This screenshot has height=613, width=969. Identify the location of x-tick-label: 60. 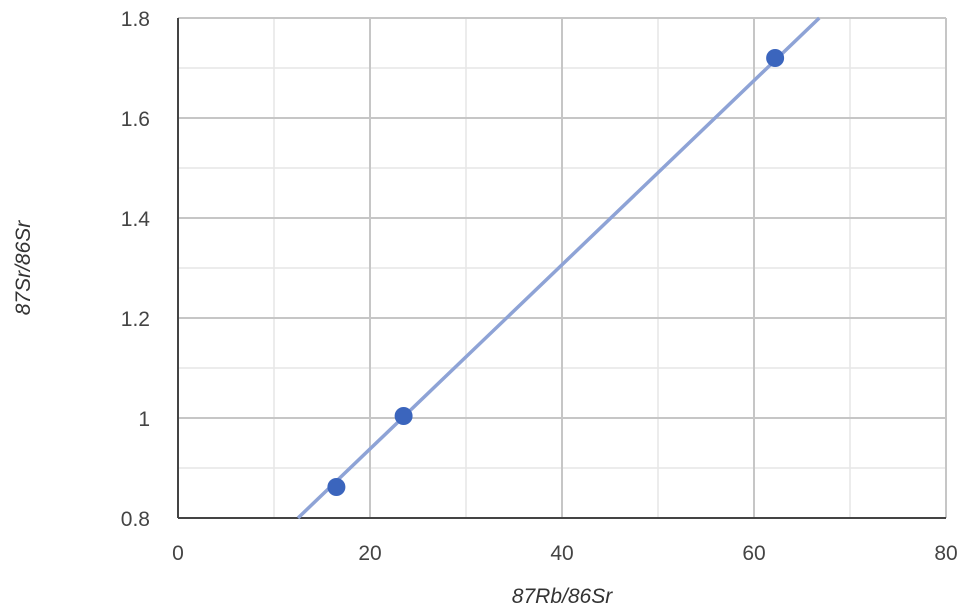
(753, 553).